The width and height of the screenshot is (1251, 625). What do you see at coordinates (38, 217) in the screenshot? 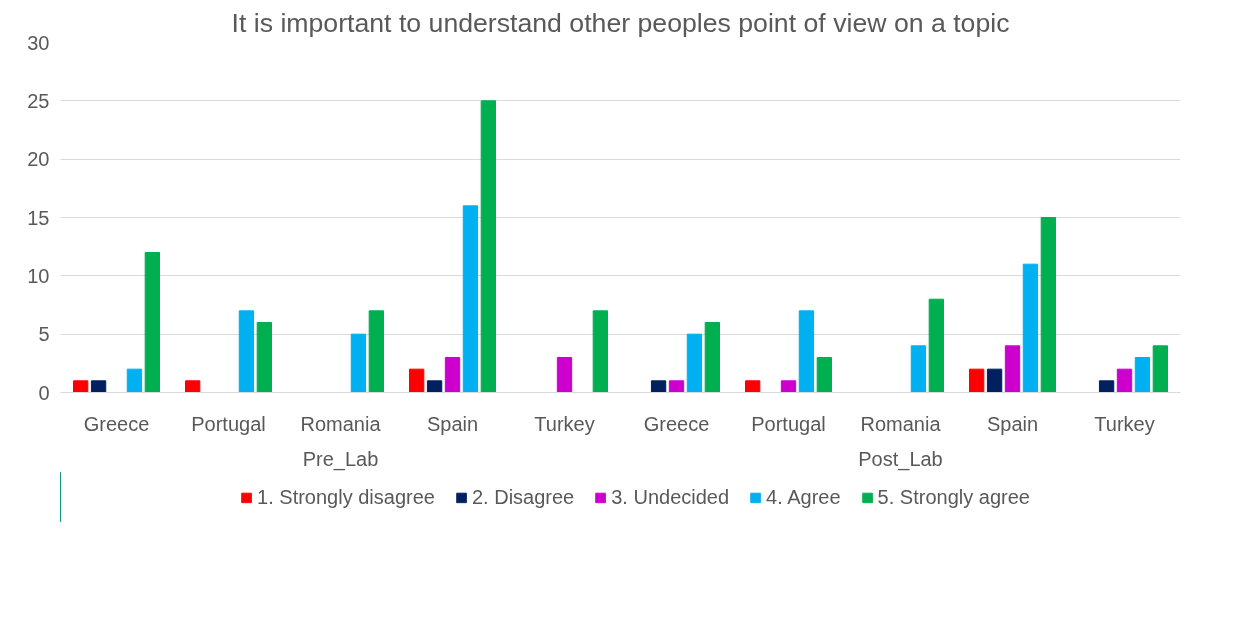
I see `y-tick-label: 15` at bounding box center [38, 217].